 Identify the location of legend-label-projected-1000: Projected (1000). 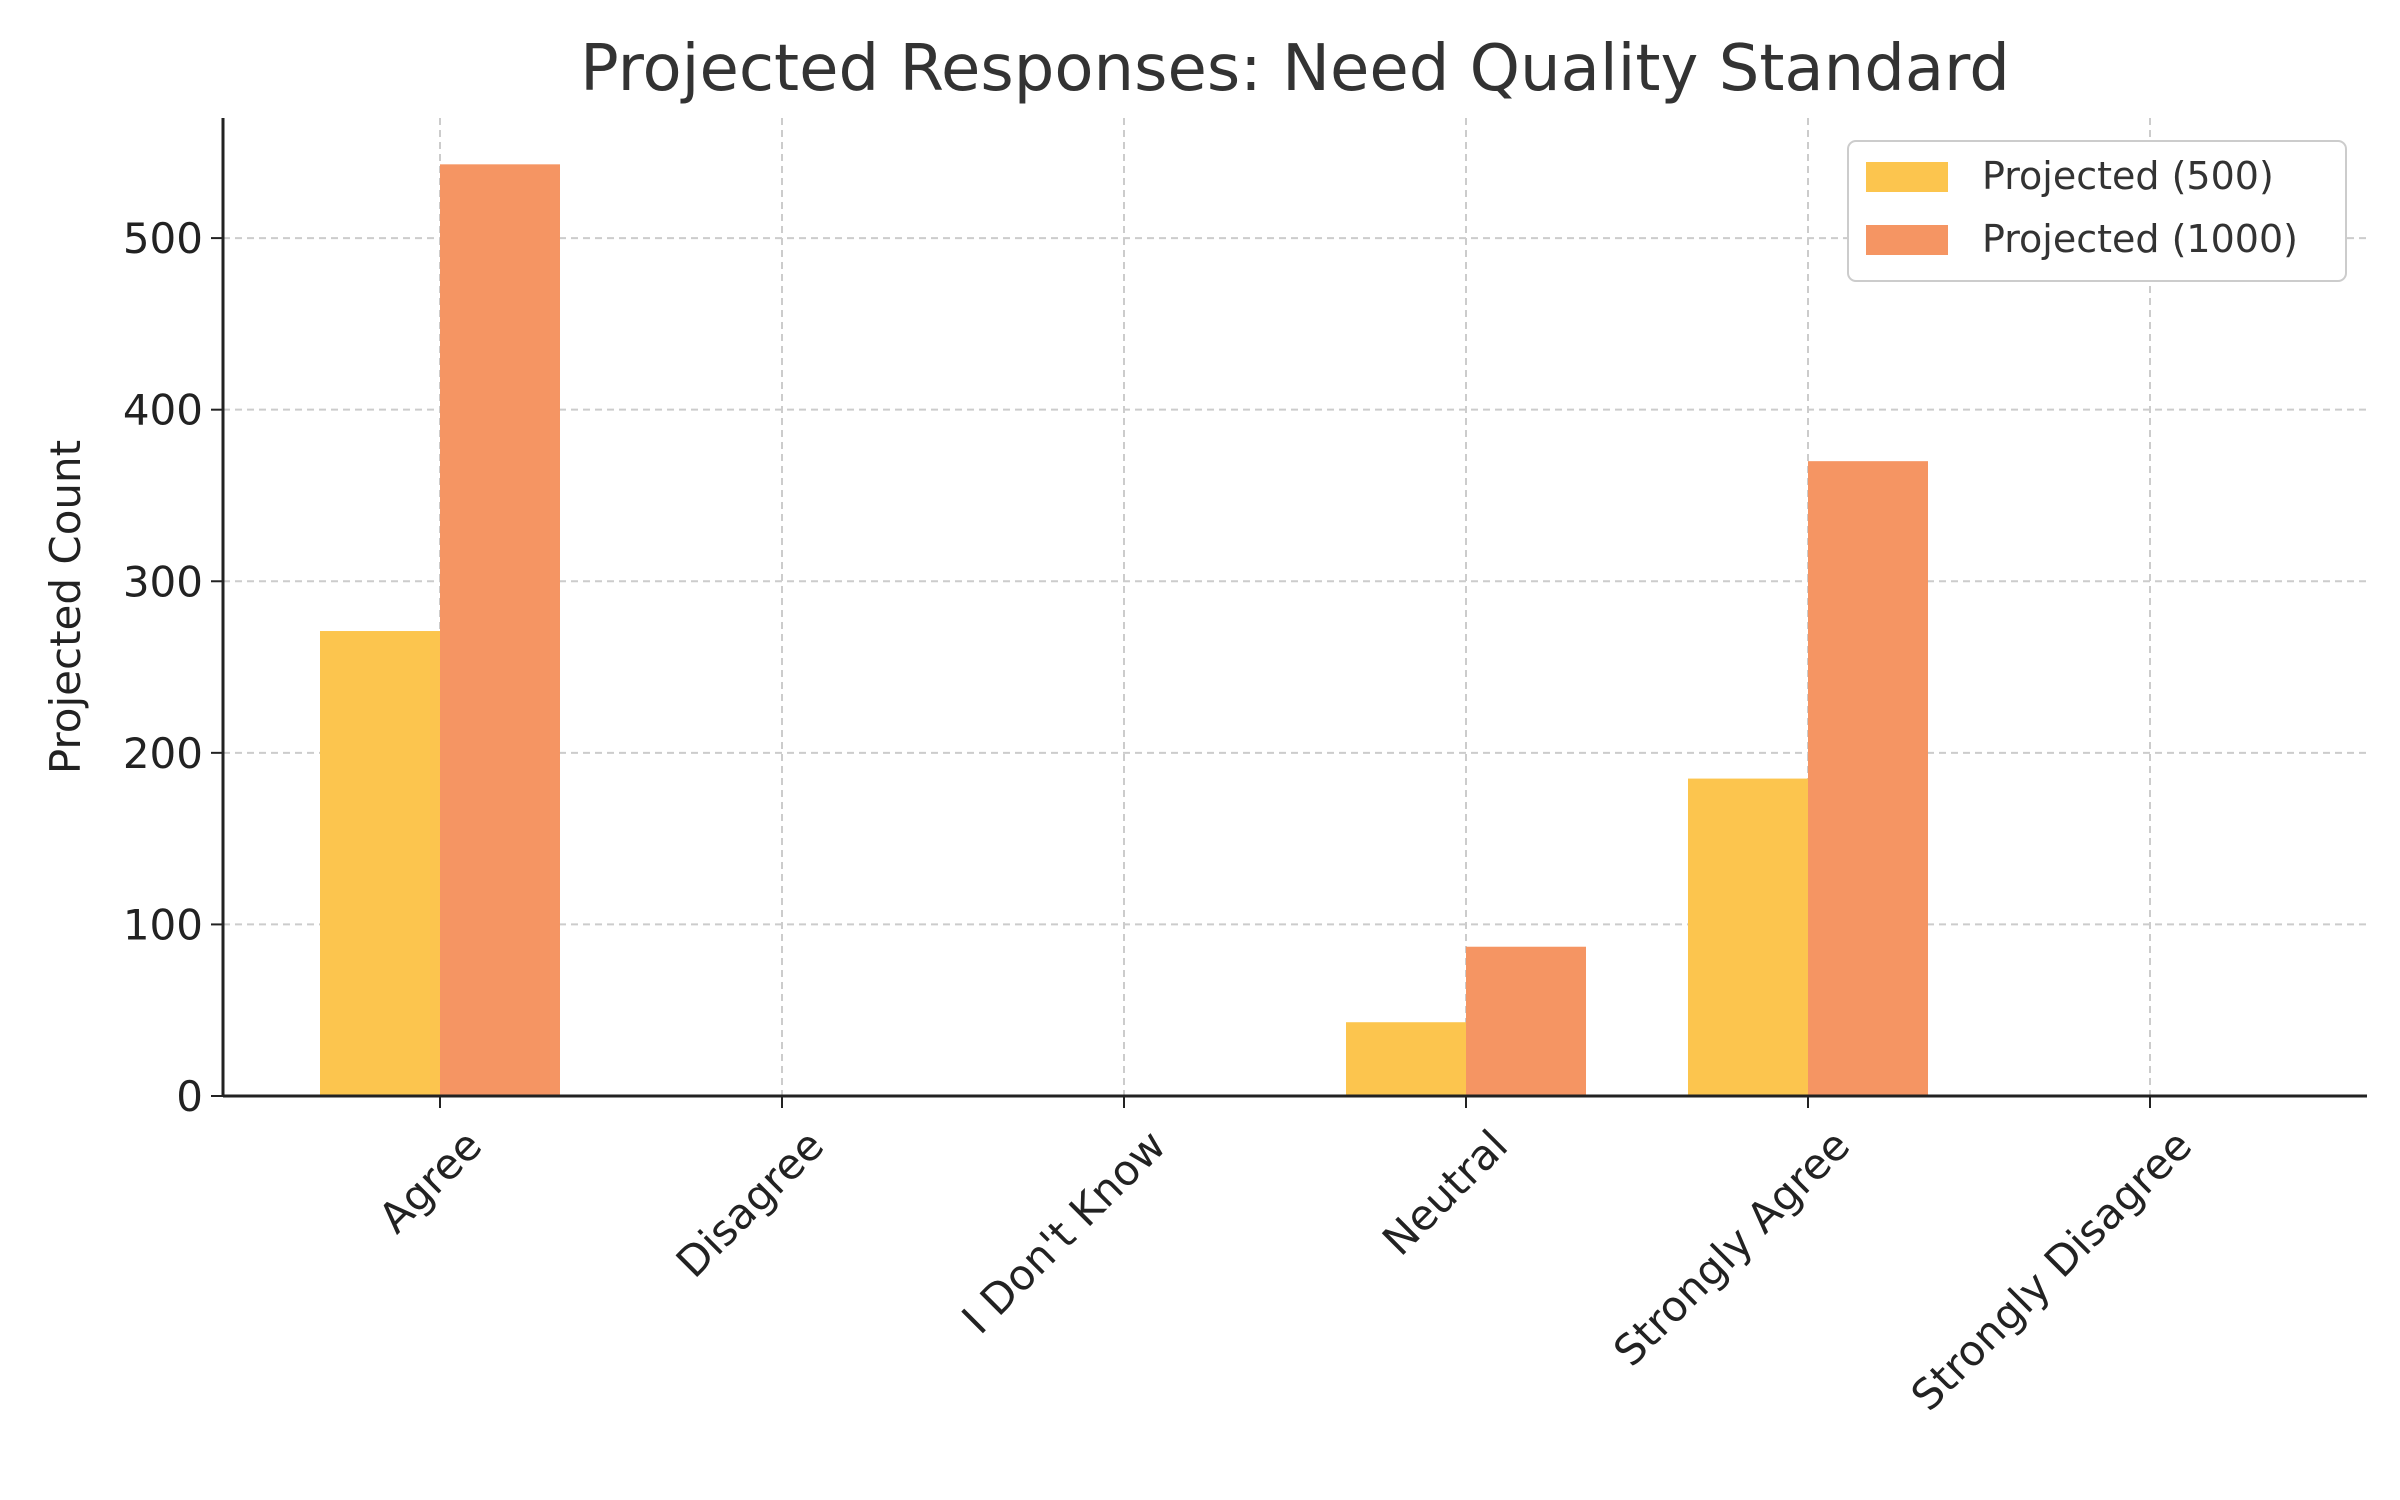
(2140, 239).